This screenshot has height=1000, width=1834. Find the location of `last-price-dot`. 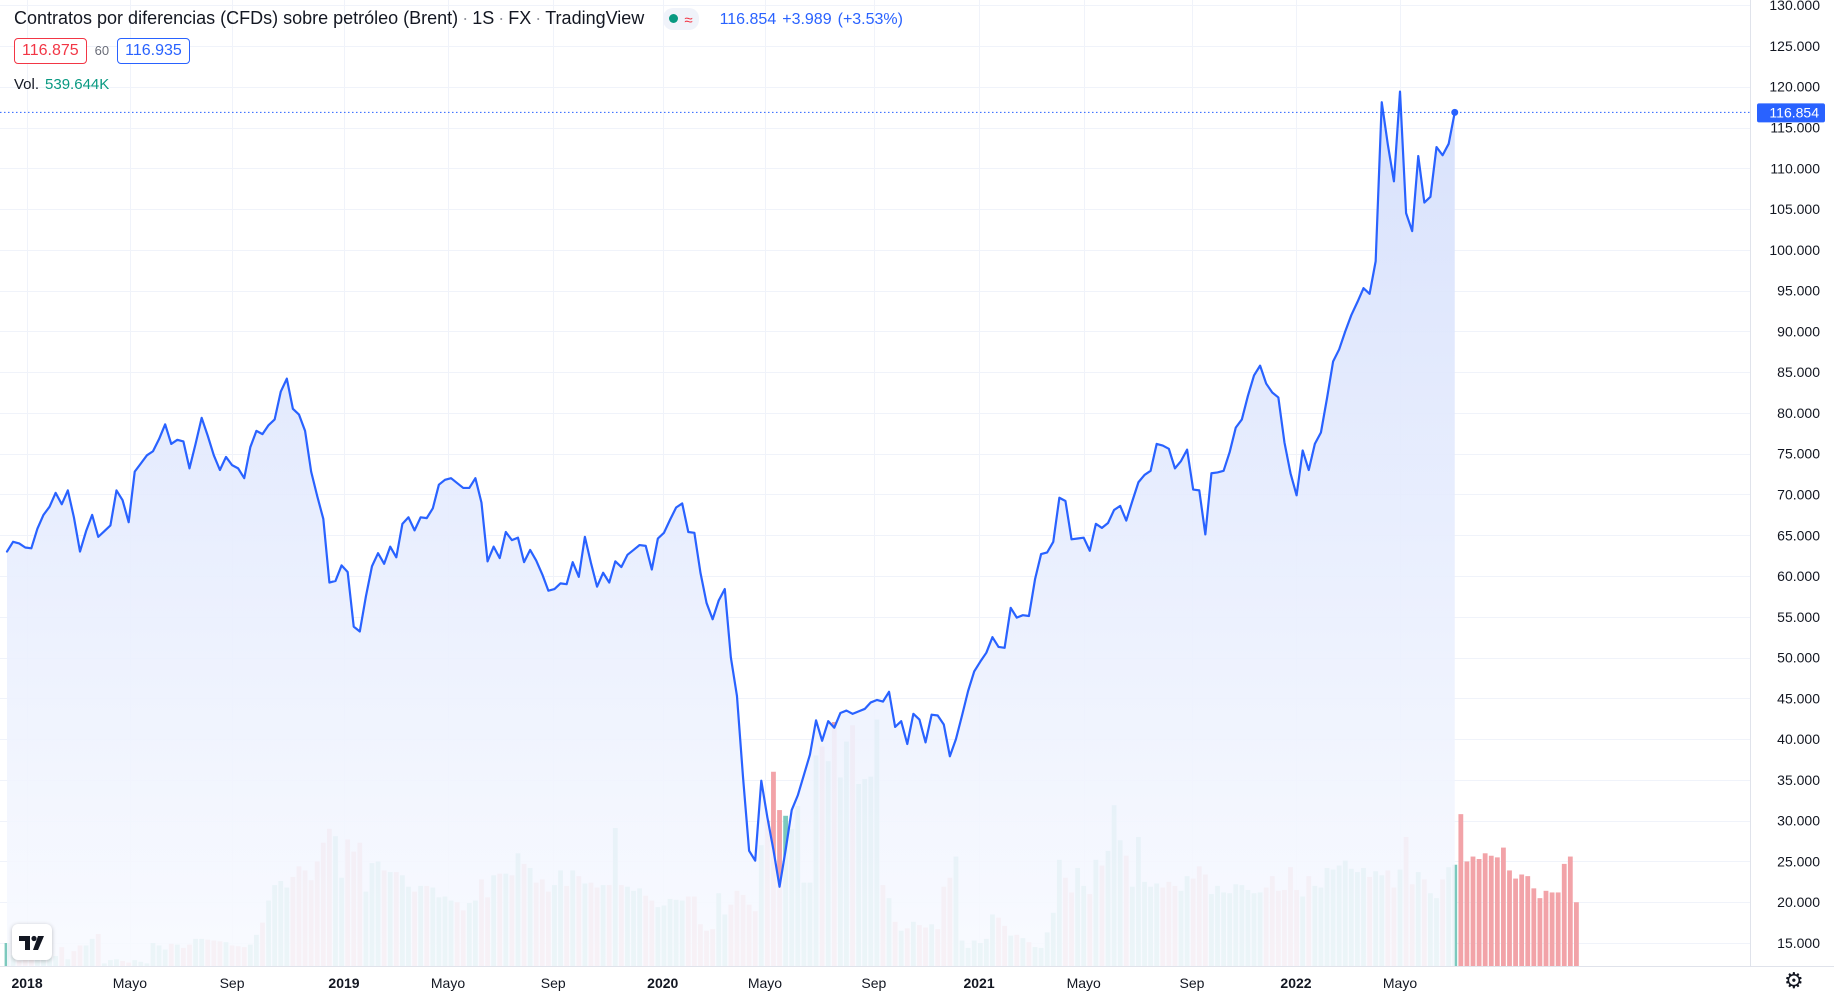

last-price-dot is located at coordinates (1455, 112).